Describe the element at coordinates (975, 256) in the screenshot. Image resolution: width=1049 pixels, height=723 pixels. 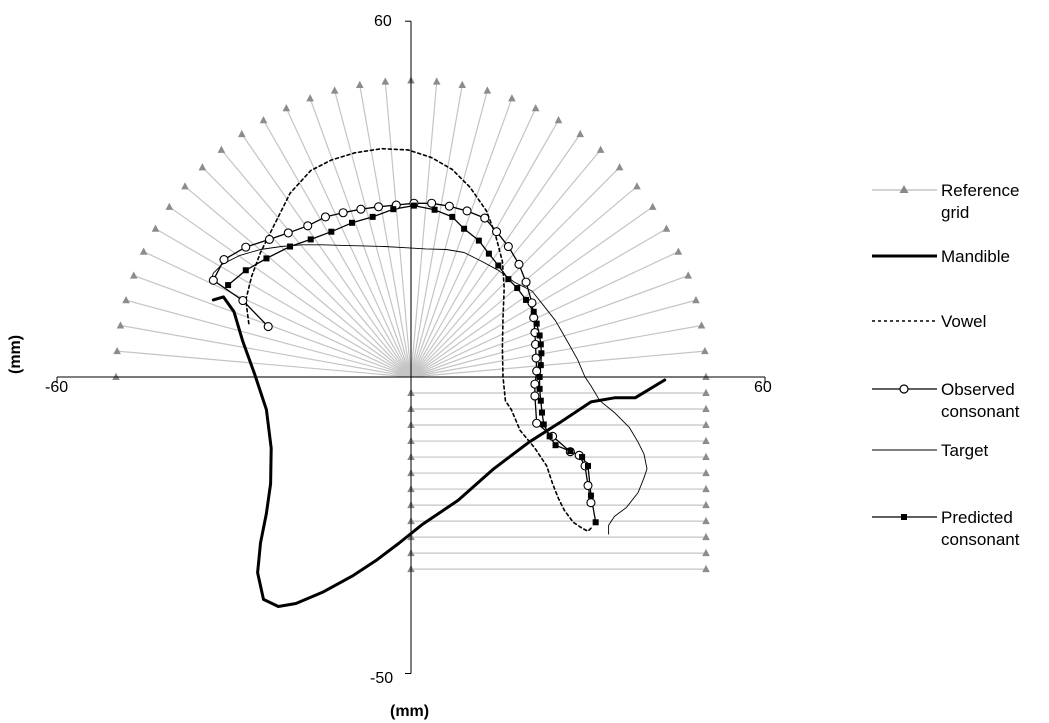
I see `legend-label-mandible: Mandible` at that location.